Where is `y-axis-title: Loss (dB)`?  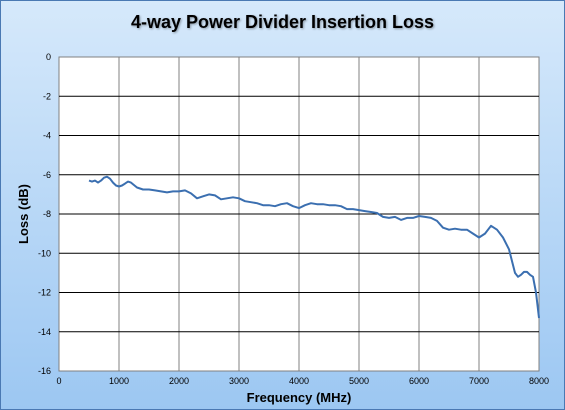 y-axis-title: Loss (dB) is located at coordinates (23, 214).